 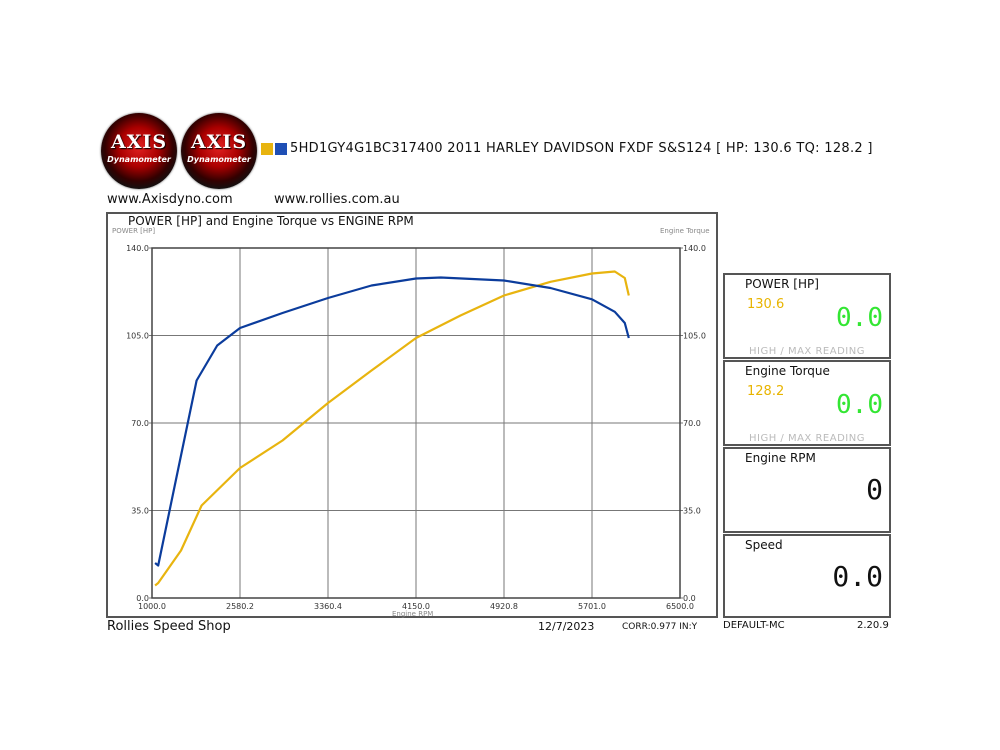 I want to click on torque-current: 0.0, so click(x=859, y=405).